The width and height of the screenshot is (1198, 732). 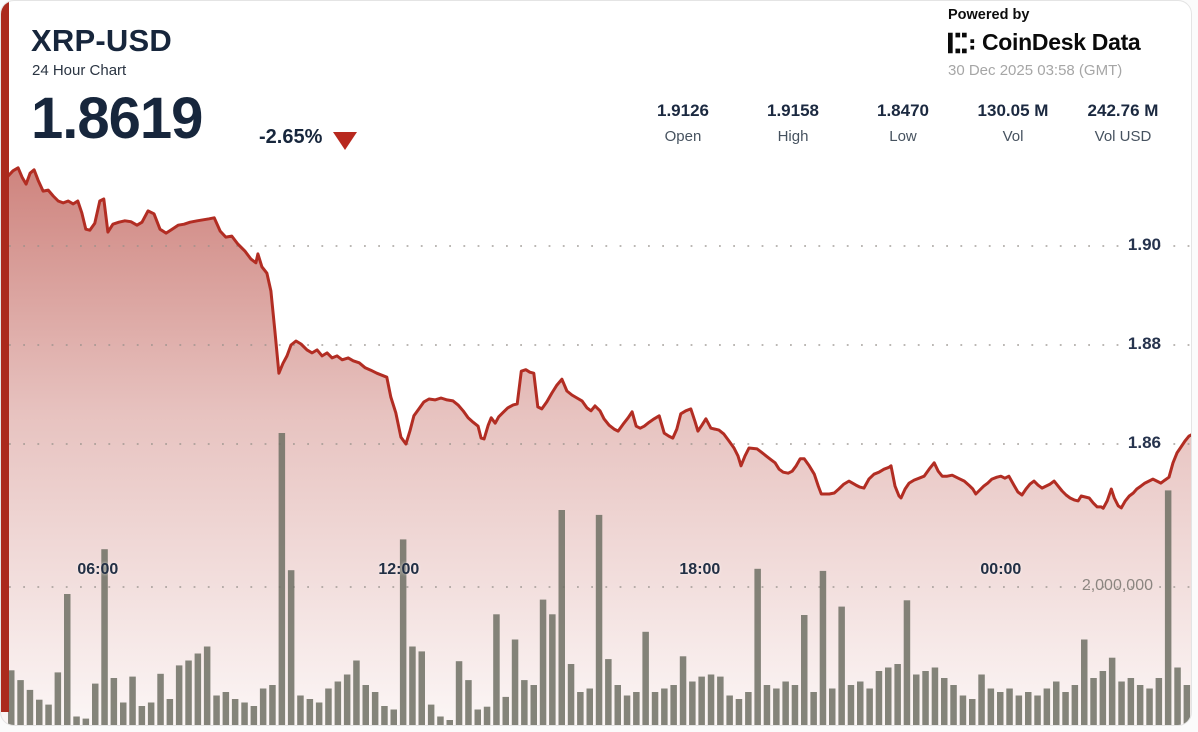 What do you see at coordinates (793, 123) in the screenshot?
I see `stat-high: 1.9158 High` at bounding box center [793, 123].